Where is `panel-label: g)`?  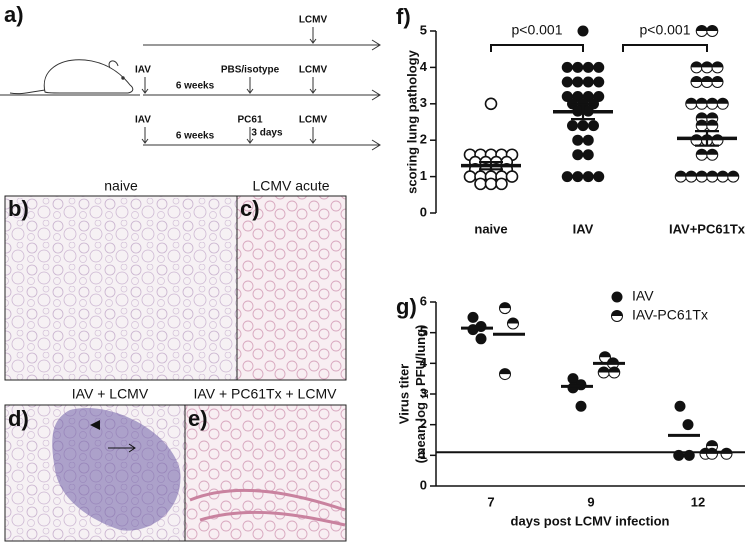 panel-label: g) is located at coordinates (406, 306).